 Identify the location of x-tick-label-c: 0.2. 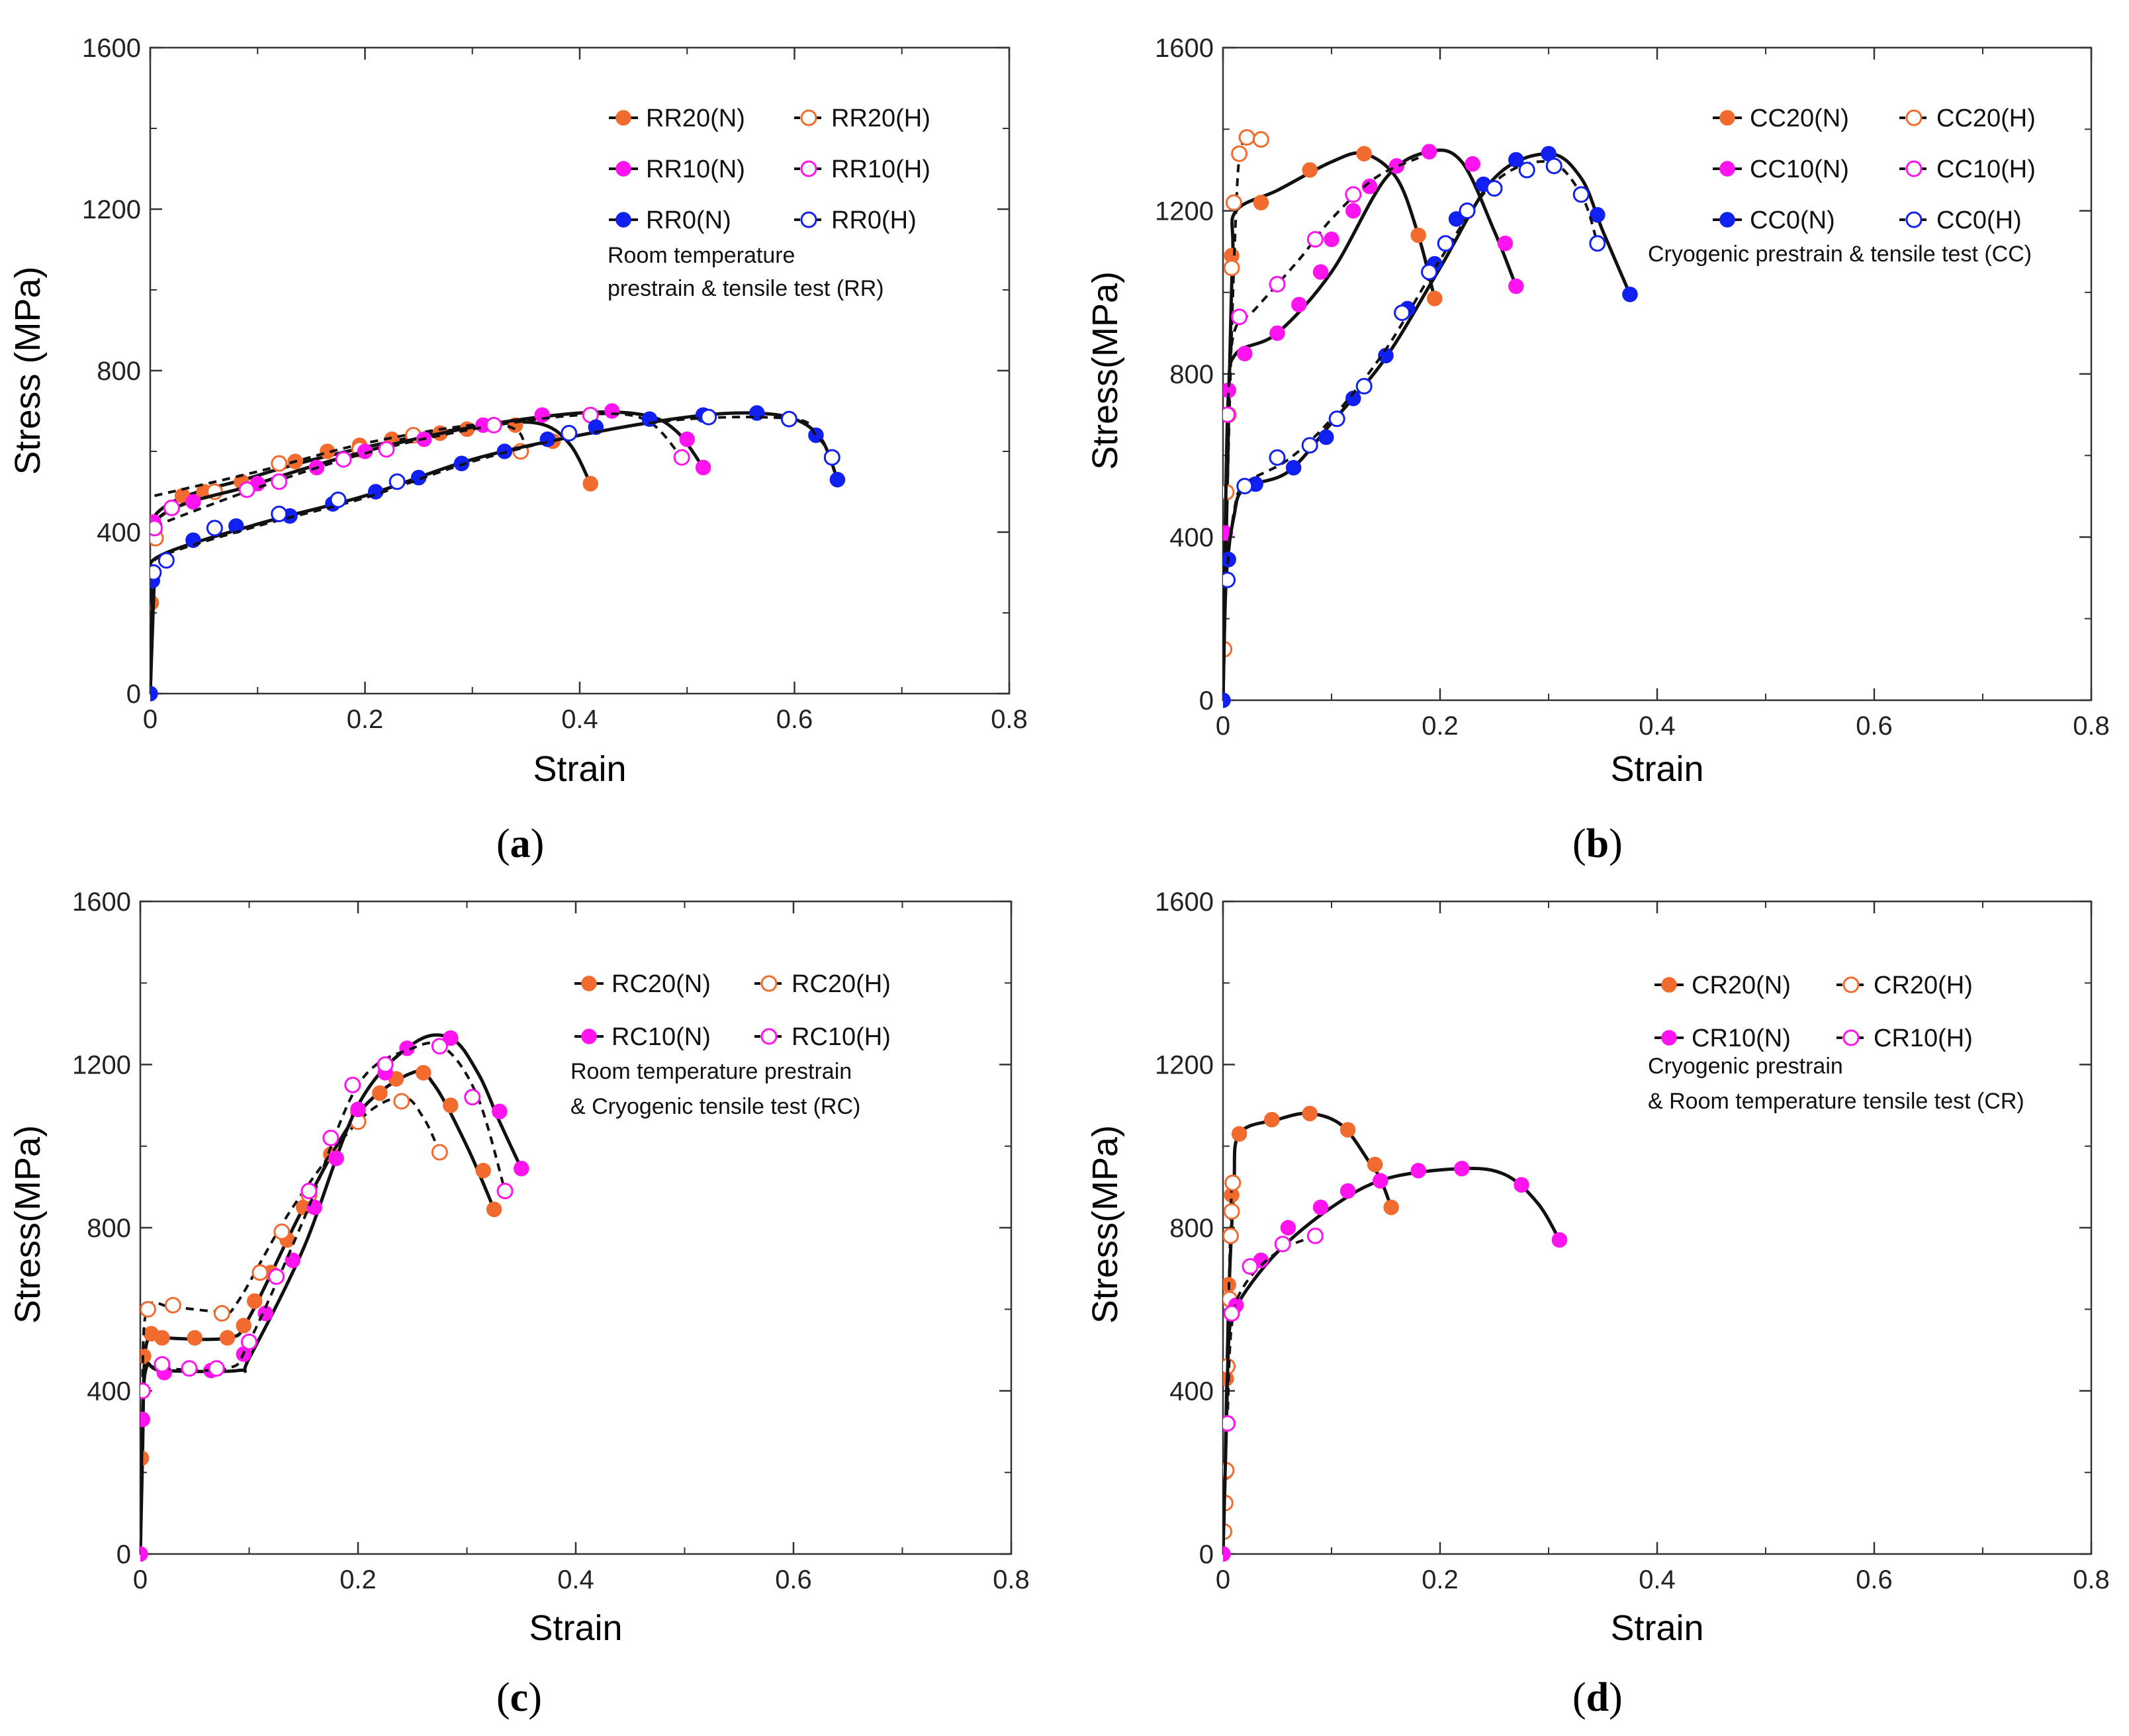
(358, 1579).